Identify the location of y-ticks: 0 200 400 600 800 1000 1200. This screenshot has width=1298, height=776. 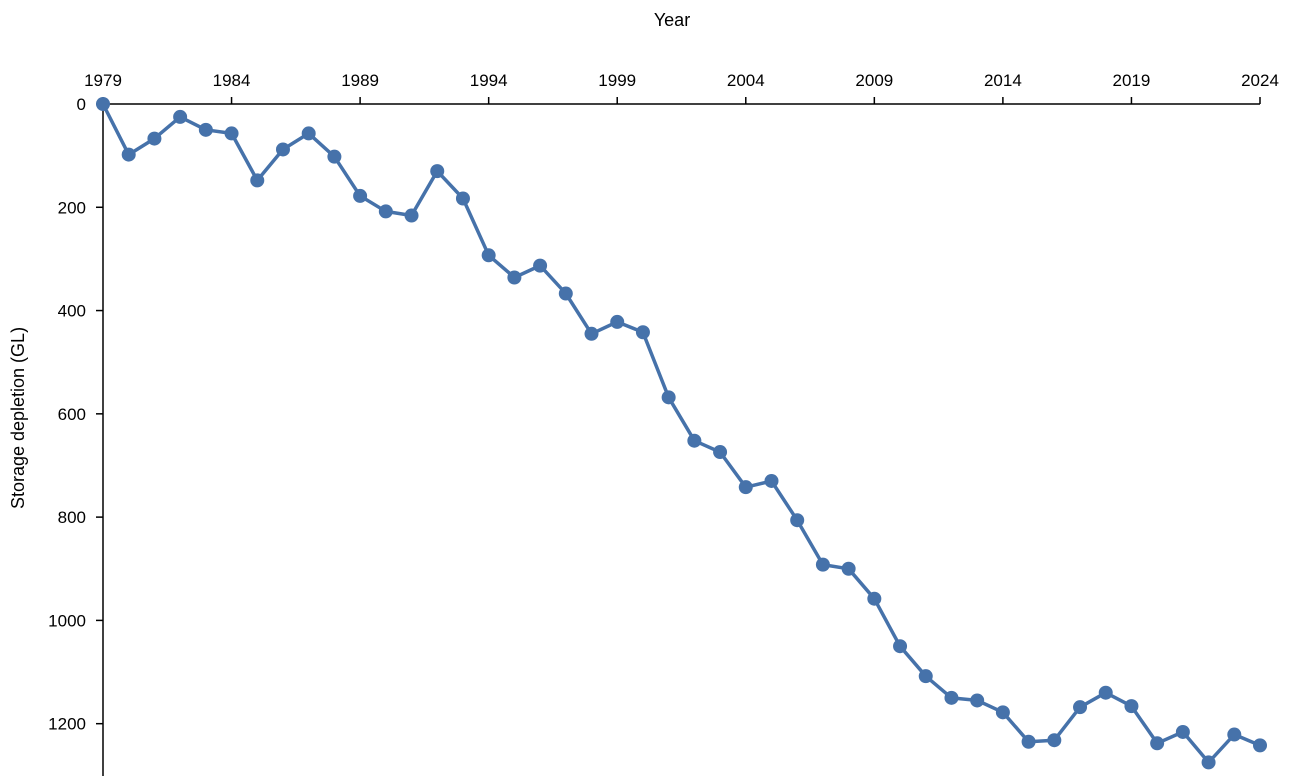
(75, 414).